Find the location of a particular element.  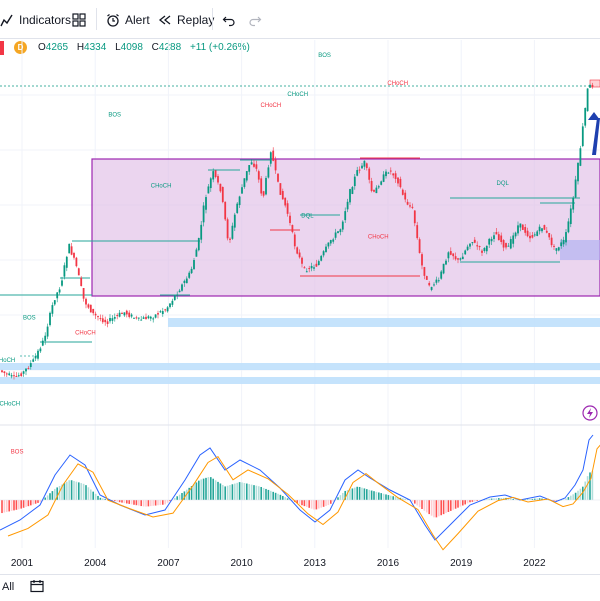

lightning-badge is located at coordinates (590, 413).